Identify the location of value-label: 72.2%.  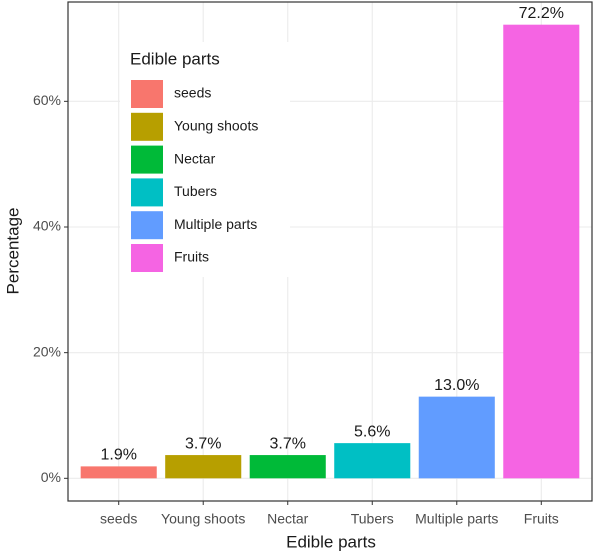
(541, 13).